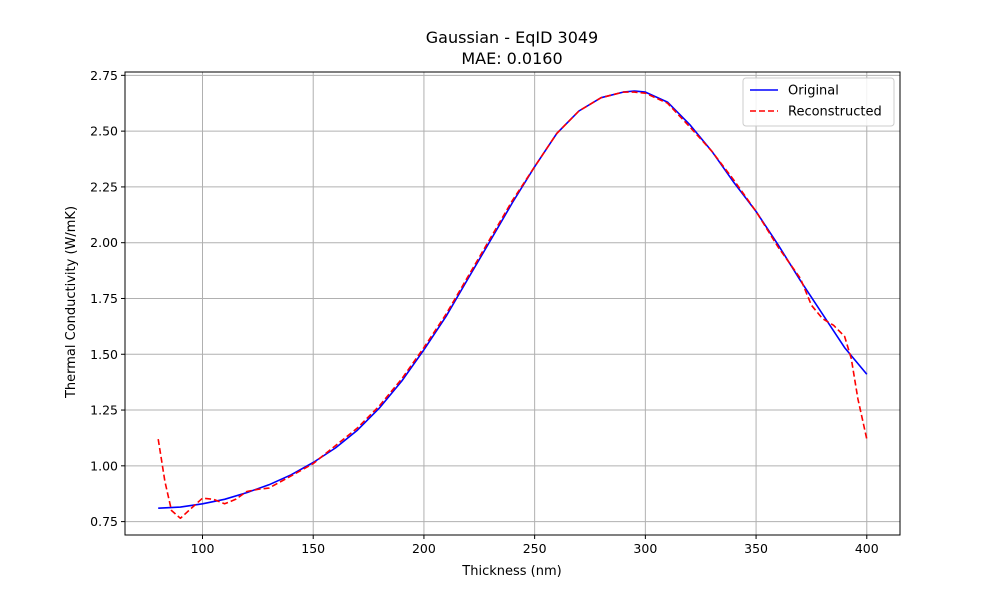  I want to click on y-axis: 0.75 1.00 1.25 1.50 1.75 2.00 2.25 2.50 2.75, so click(107, 298).